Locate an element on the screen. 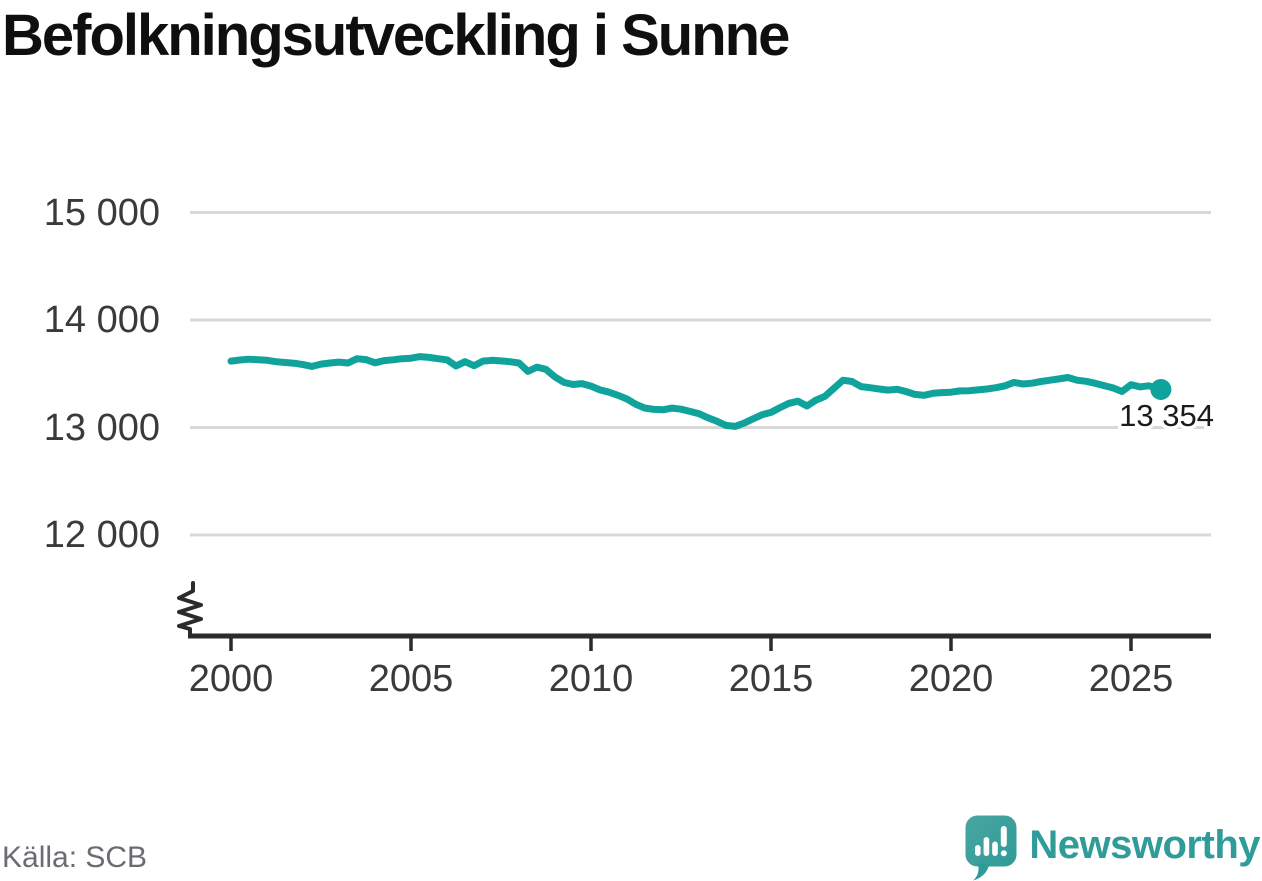 The height and width of the screenshot is (881, 1262). end-value-label: 13 354 is located at coordinates (1166, 415).